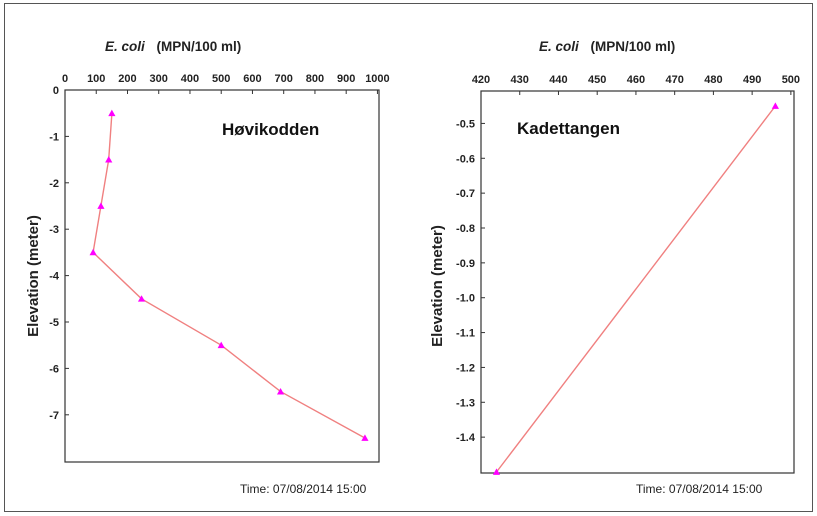 This screenshot has height=516, width=817. Describe the element at coordinates (173, 46) in the screenshot. I see `chart-title-left: E. coli (MPN/100 ml)` at that location.